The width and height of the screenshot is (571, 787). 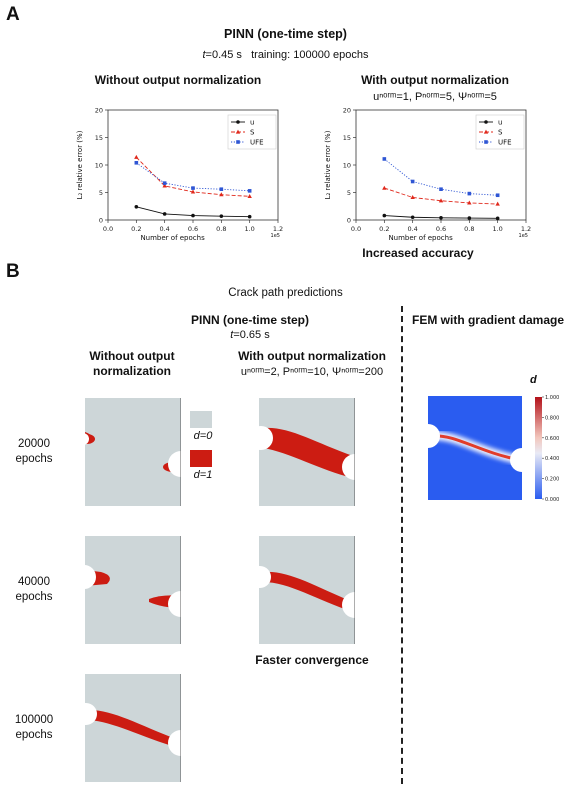 What do you see at coordinates (441, 196) in the screenshot?
I see `series-line-s` at bounding box center [441, 196].